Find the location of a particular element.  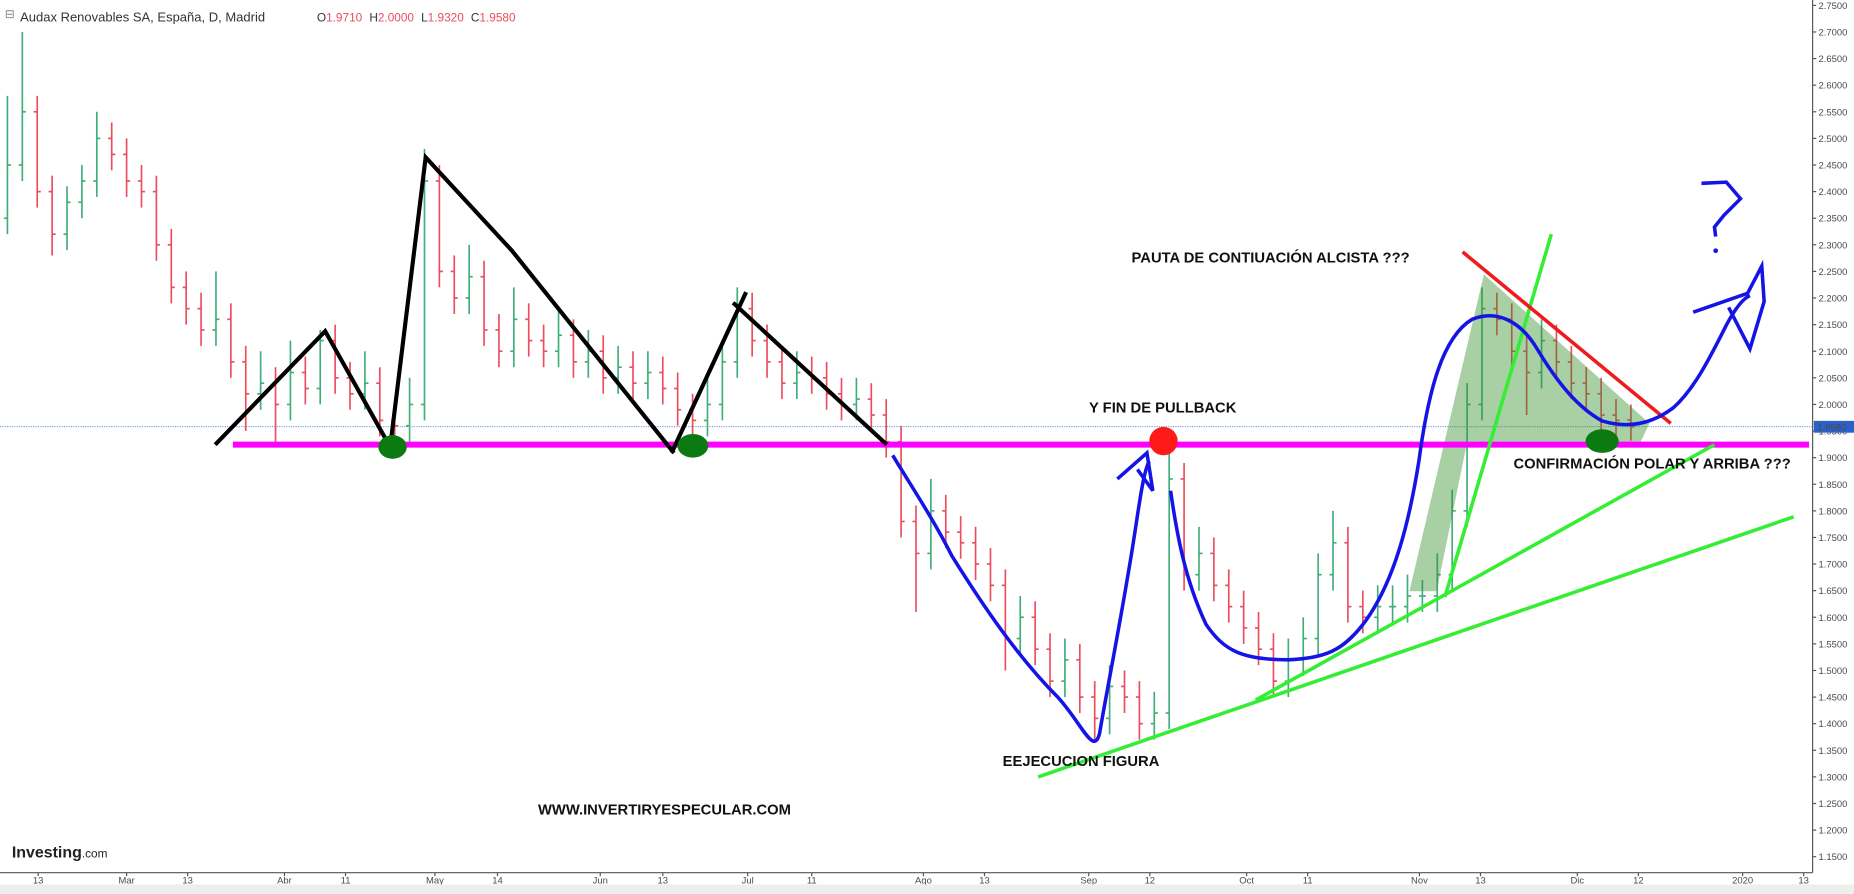

y-tick-label: 2.0500 is located at coordinates (1833, 378).